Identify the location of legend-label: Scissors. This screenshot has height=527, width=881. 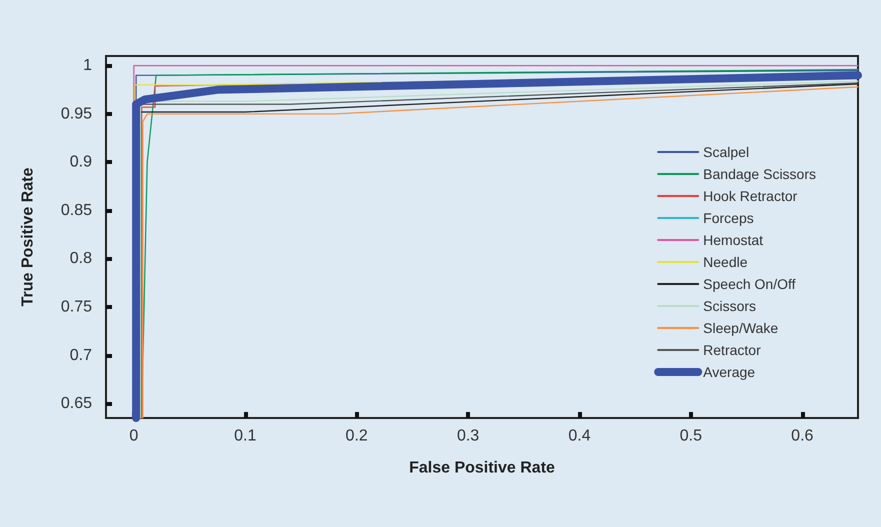
(729, 306).